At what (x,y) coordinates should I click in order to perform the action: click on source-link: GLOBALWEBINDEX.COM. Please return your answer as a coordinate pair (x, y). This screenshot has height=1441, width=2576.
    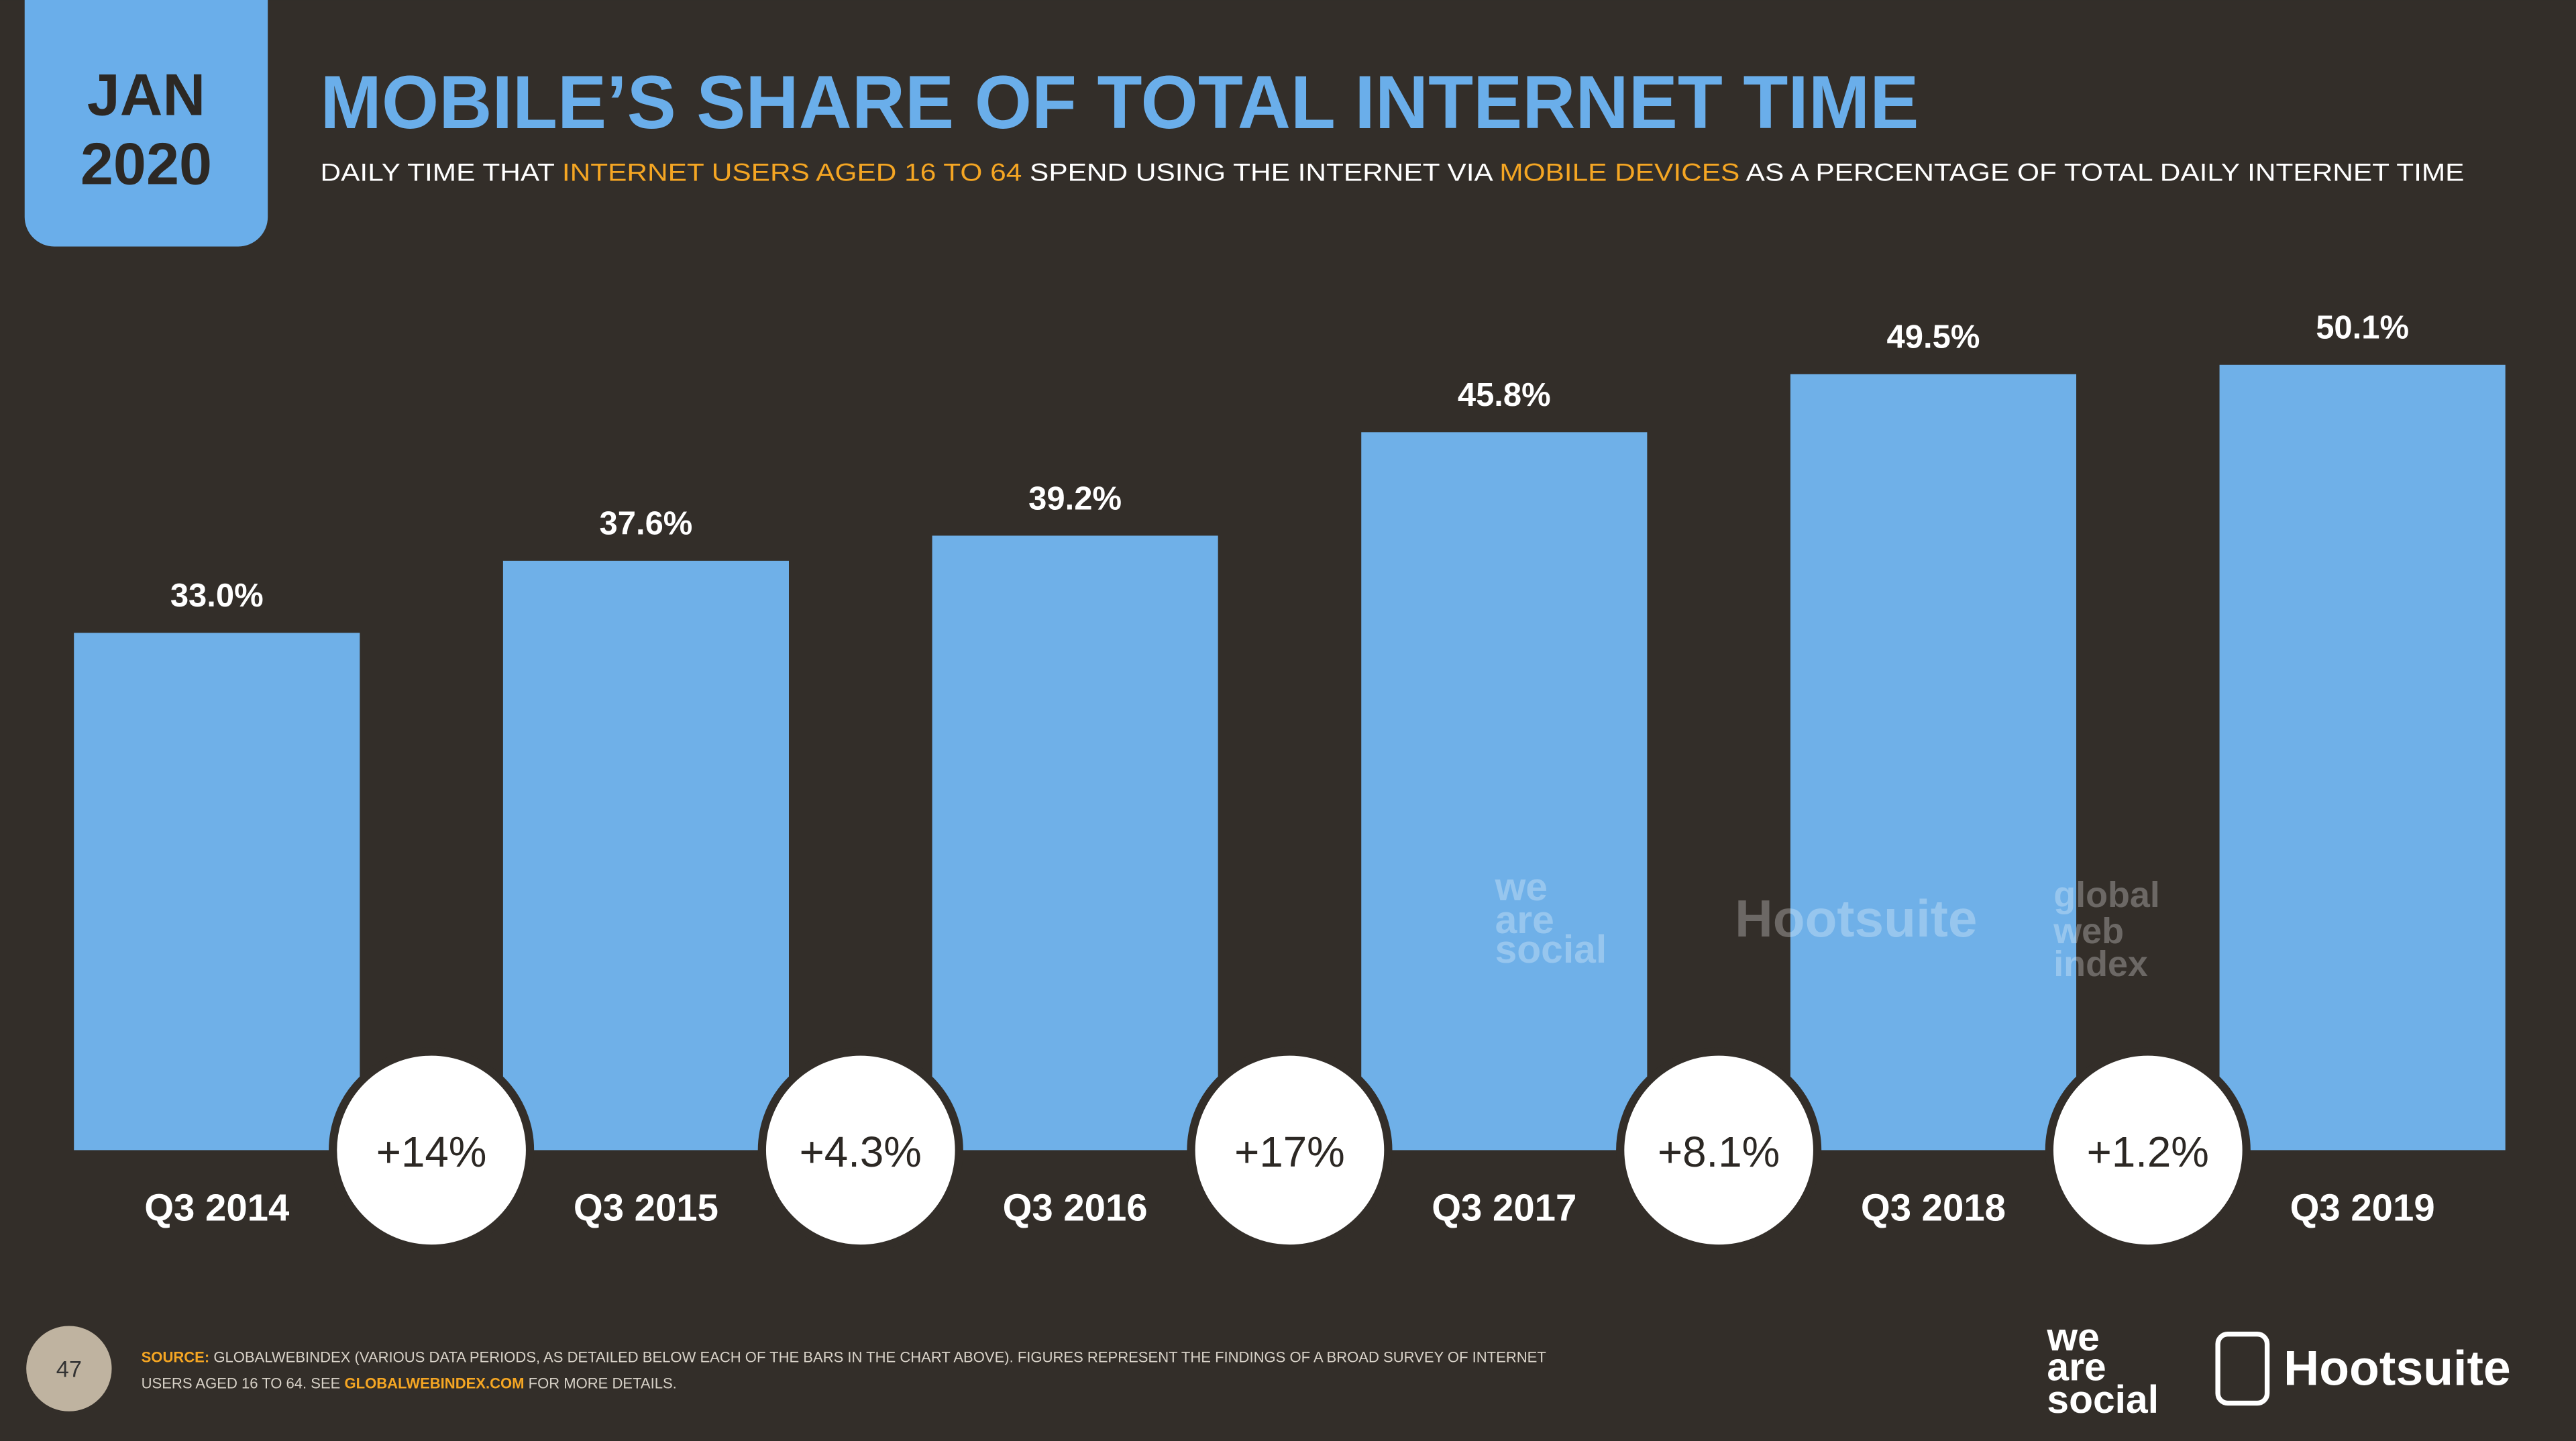
    Looking at the image, I should click on (434, 1383).